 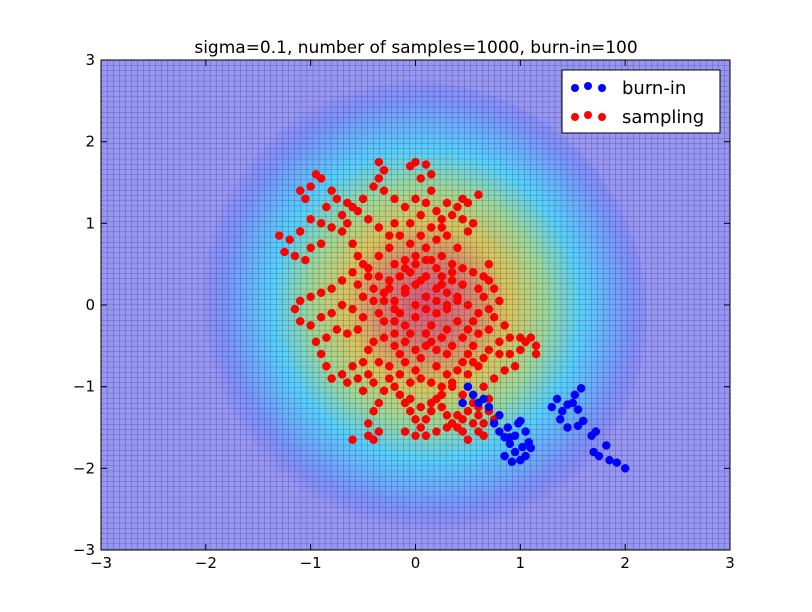 I want to click on legend: burn-in sampling, so click(x=641, y=101).